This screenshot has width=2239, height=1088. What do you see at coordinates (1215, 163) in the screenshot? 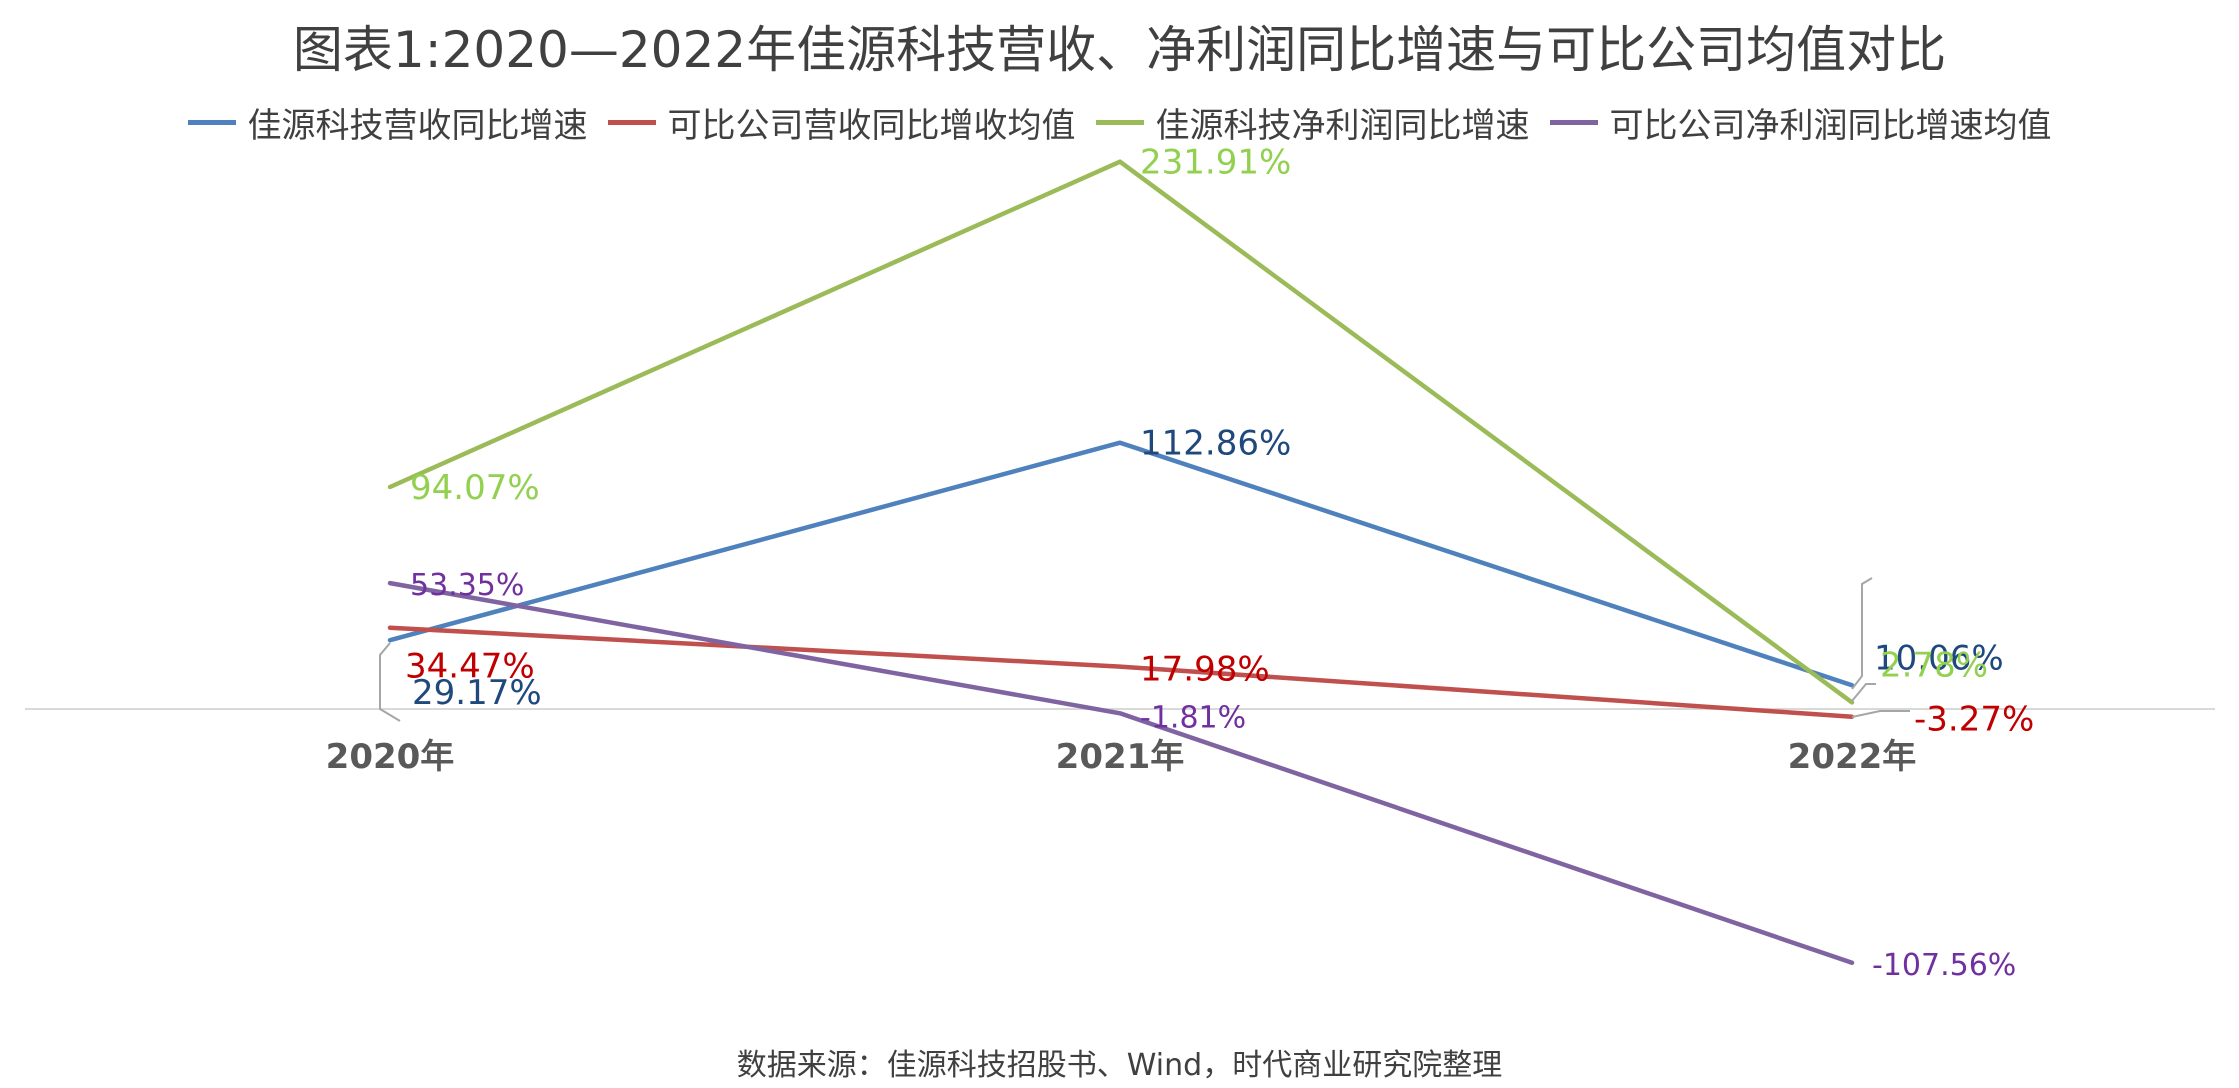
I see `data-label: 231.91%` at bounding box center [1215, 163].